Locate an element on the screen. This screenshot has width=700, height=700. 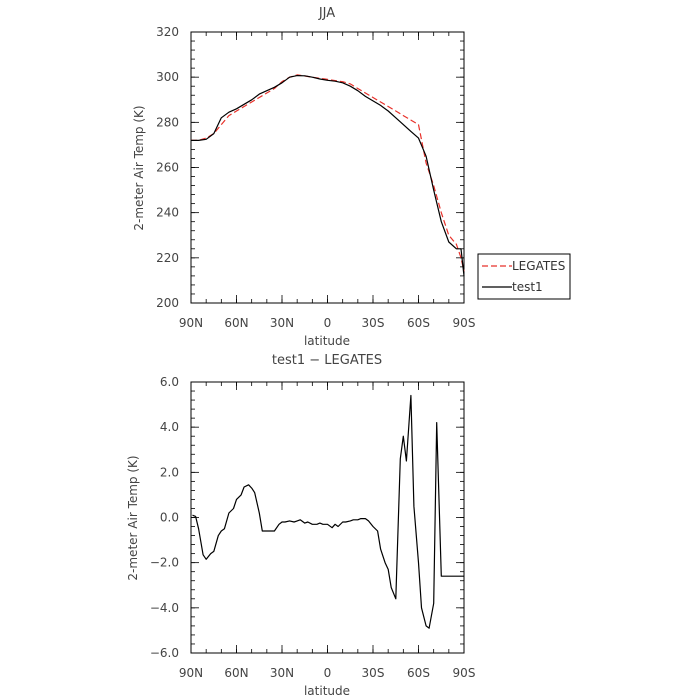
legend-test1-label: test1 is located at coordinates (527, 287).